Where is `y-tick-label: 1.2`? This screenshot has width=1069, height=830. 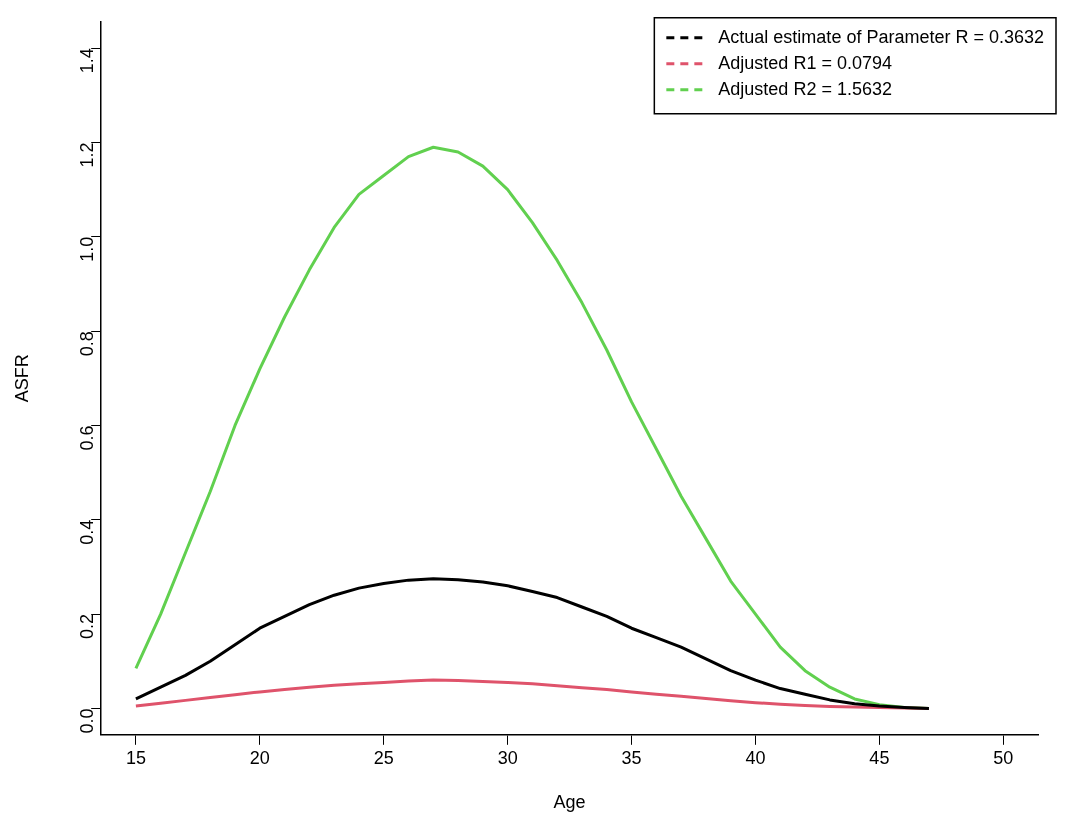 y-tick-label: 1.2 is located at coordinates (87, 155).